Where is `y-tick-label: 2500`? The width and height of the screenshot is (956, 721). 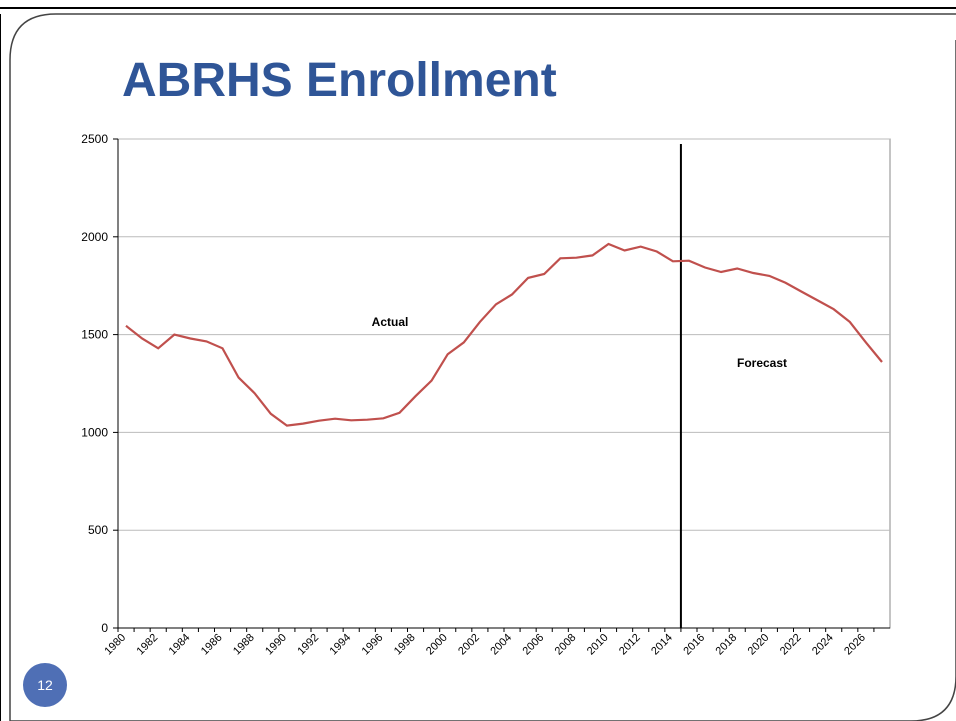 y-tick-label: 2500 is located at coordinates (94, 139).